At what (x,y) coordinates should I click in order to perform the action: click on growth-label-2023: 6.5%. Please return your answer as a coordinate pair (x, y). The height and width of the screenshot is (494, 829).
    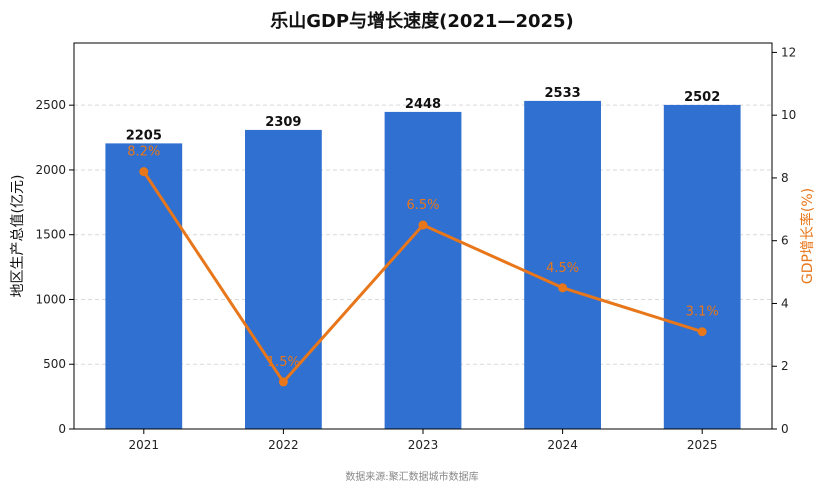
    Looking at the image, I should click on (422, 205).